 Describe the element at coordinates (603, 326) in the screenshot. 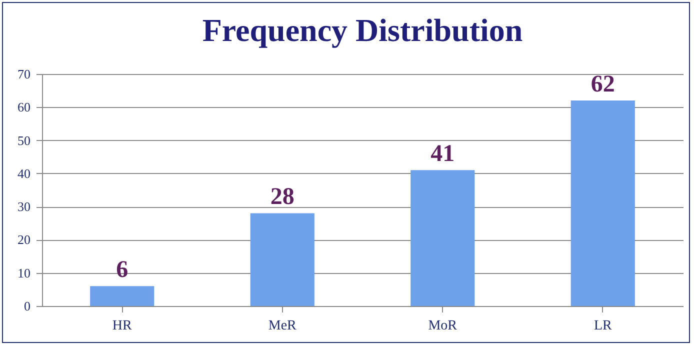

I see `x-tick-label: LR` at that location.